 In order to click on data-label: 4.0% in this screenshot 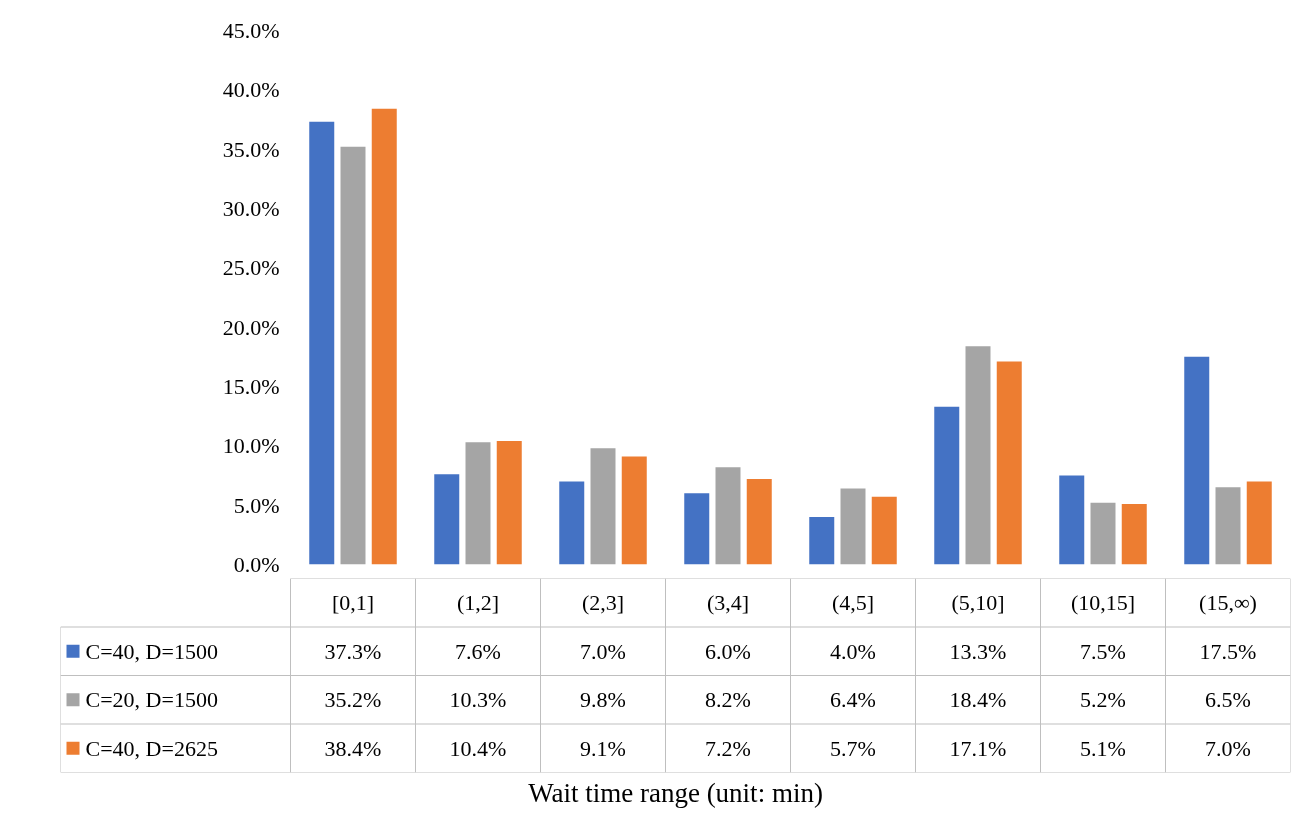, I will do `click(853, 651)`.